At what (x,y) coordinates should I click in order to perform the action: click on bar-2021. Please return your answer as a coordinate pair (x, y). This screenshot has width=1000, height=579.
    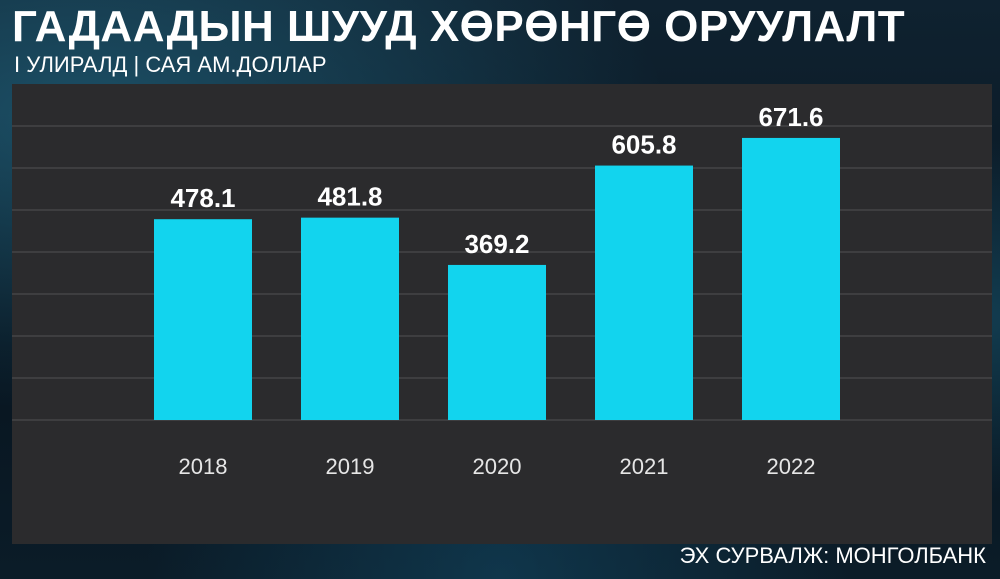
    Looking at the image, I should click on (644, 292).